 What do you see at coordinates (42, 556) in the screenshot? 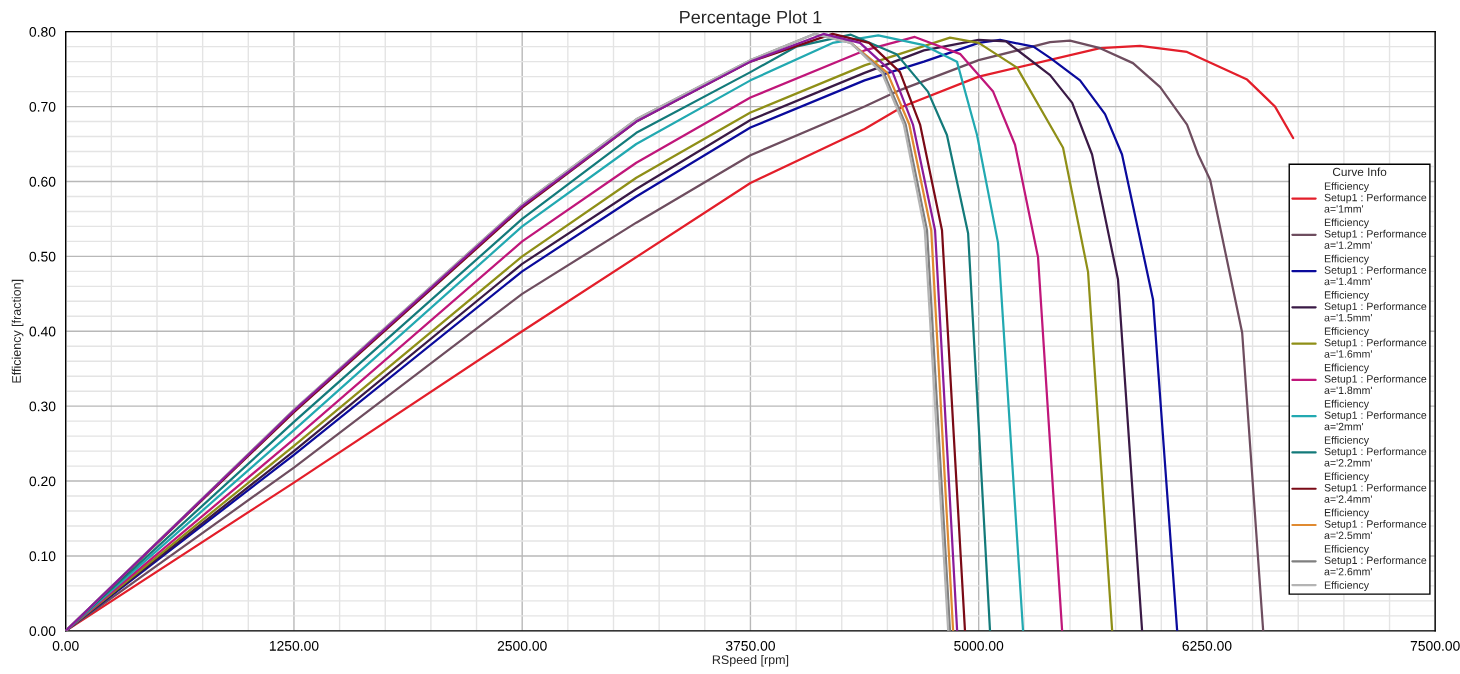
I see `y-tick-label: 0.10` at bounding box center [42, 556].